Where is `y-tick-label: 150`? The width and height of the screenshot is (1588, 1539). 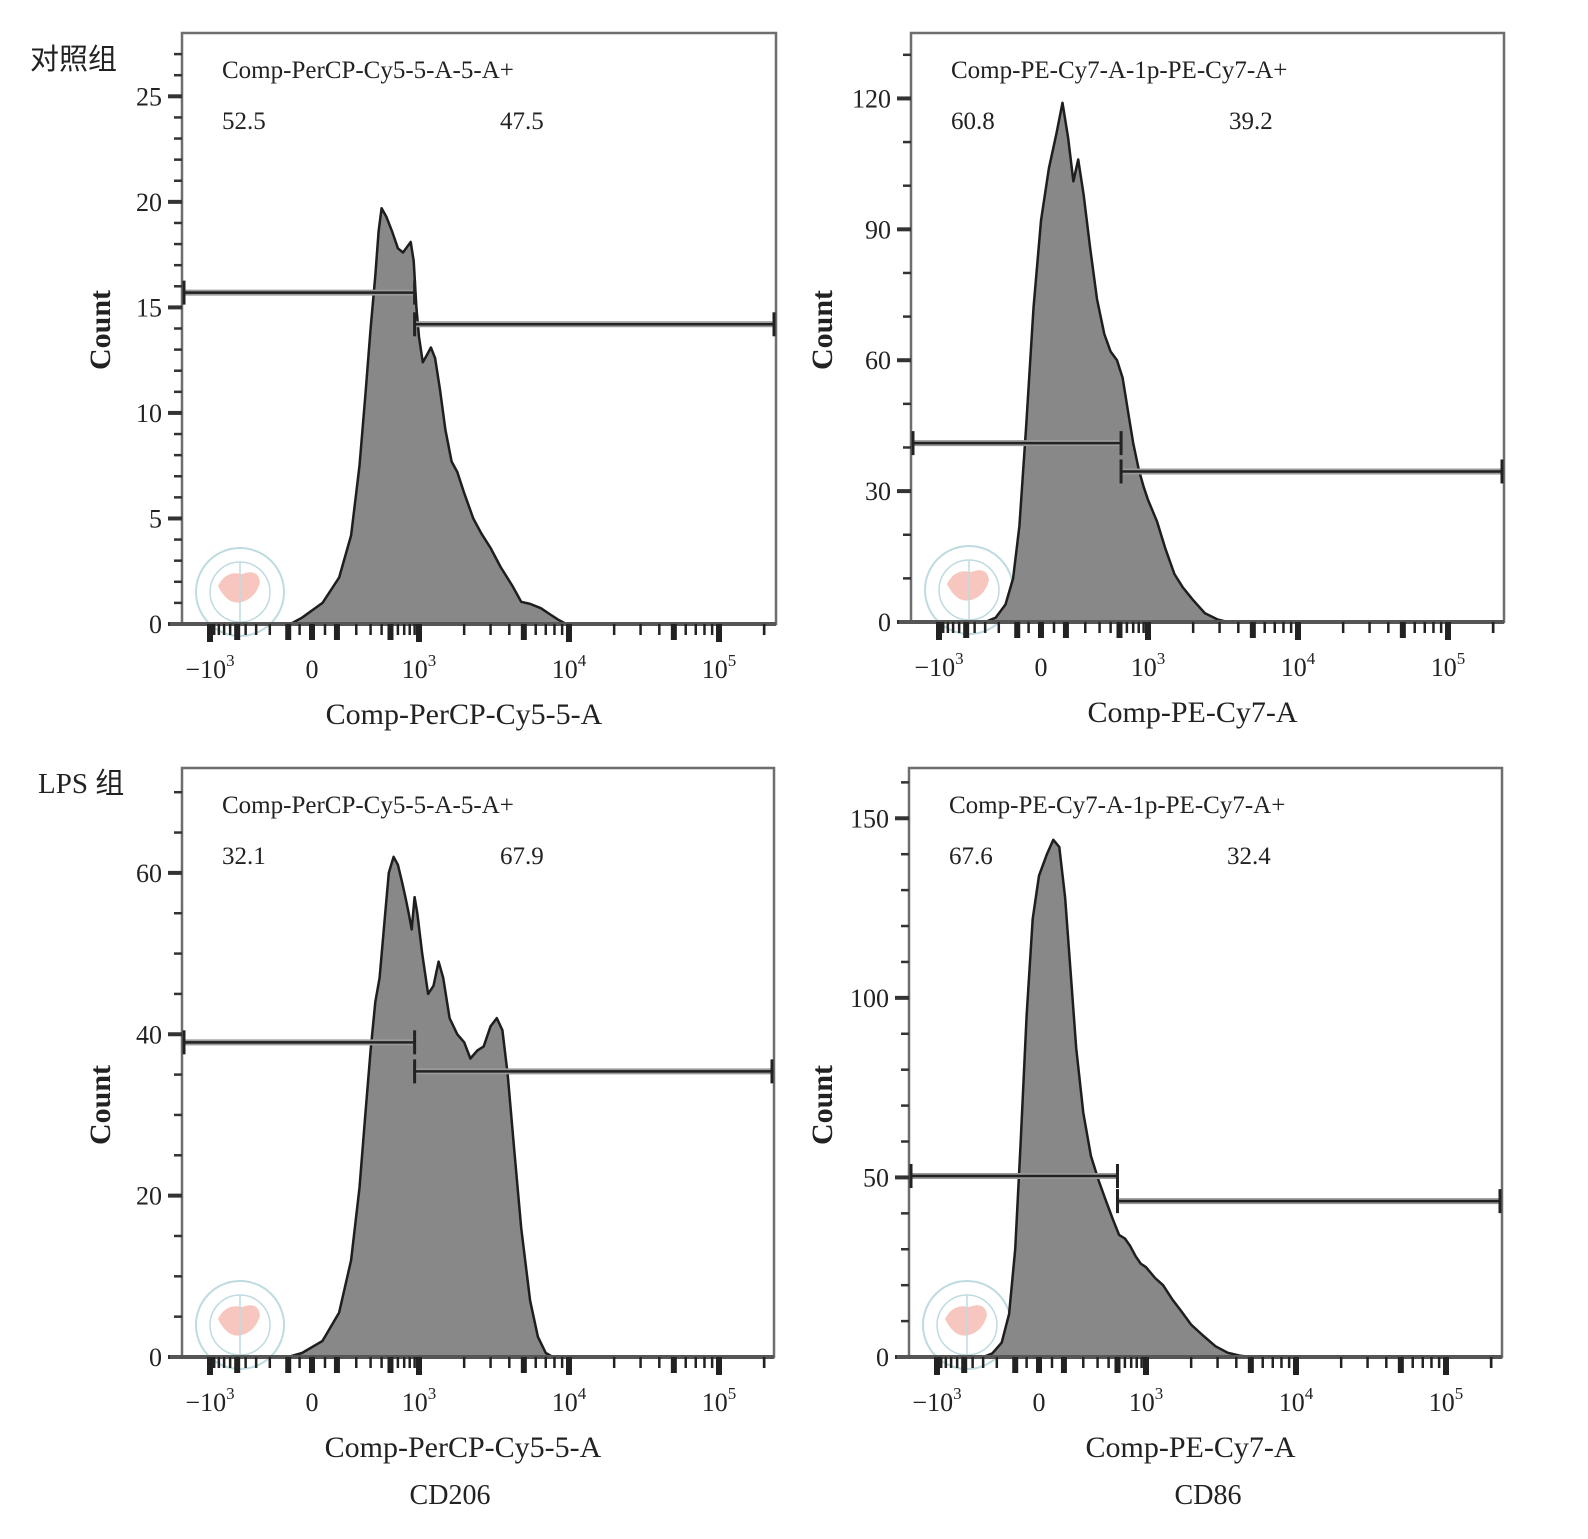
y-tick-label: 150 is located at coordinates (869, 818).